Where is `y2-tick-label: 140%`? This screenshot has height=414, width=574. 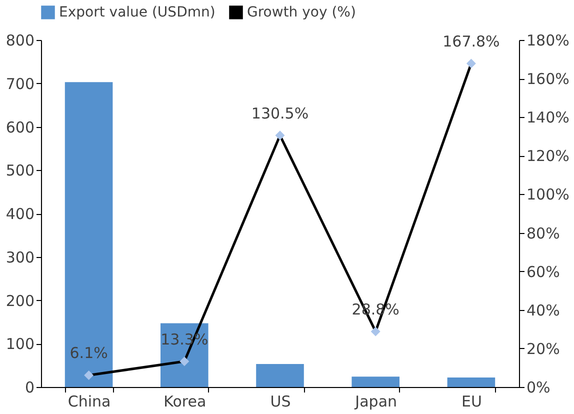 y2-tick-label: 140% is located at coordinates (548, 117).